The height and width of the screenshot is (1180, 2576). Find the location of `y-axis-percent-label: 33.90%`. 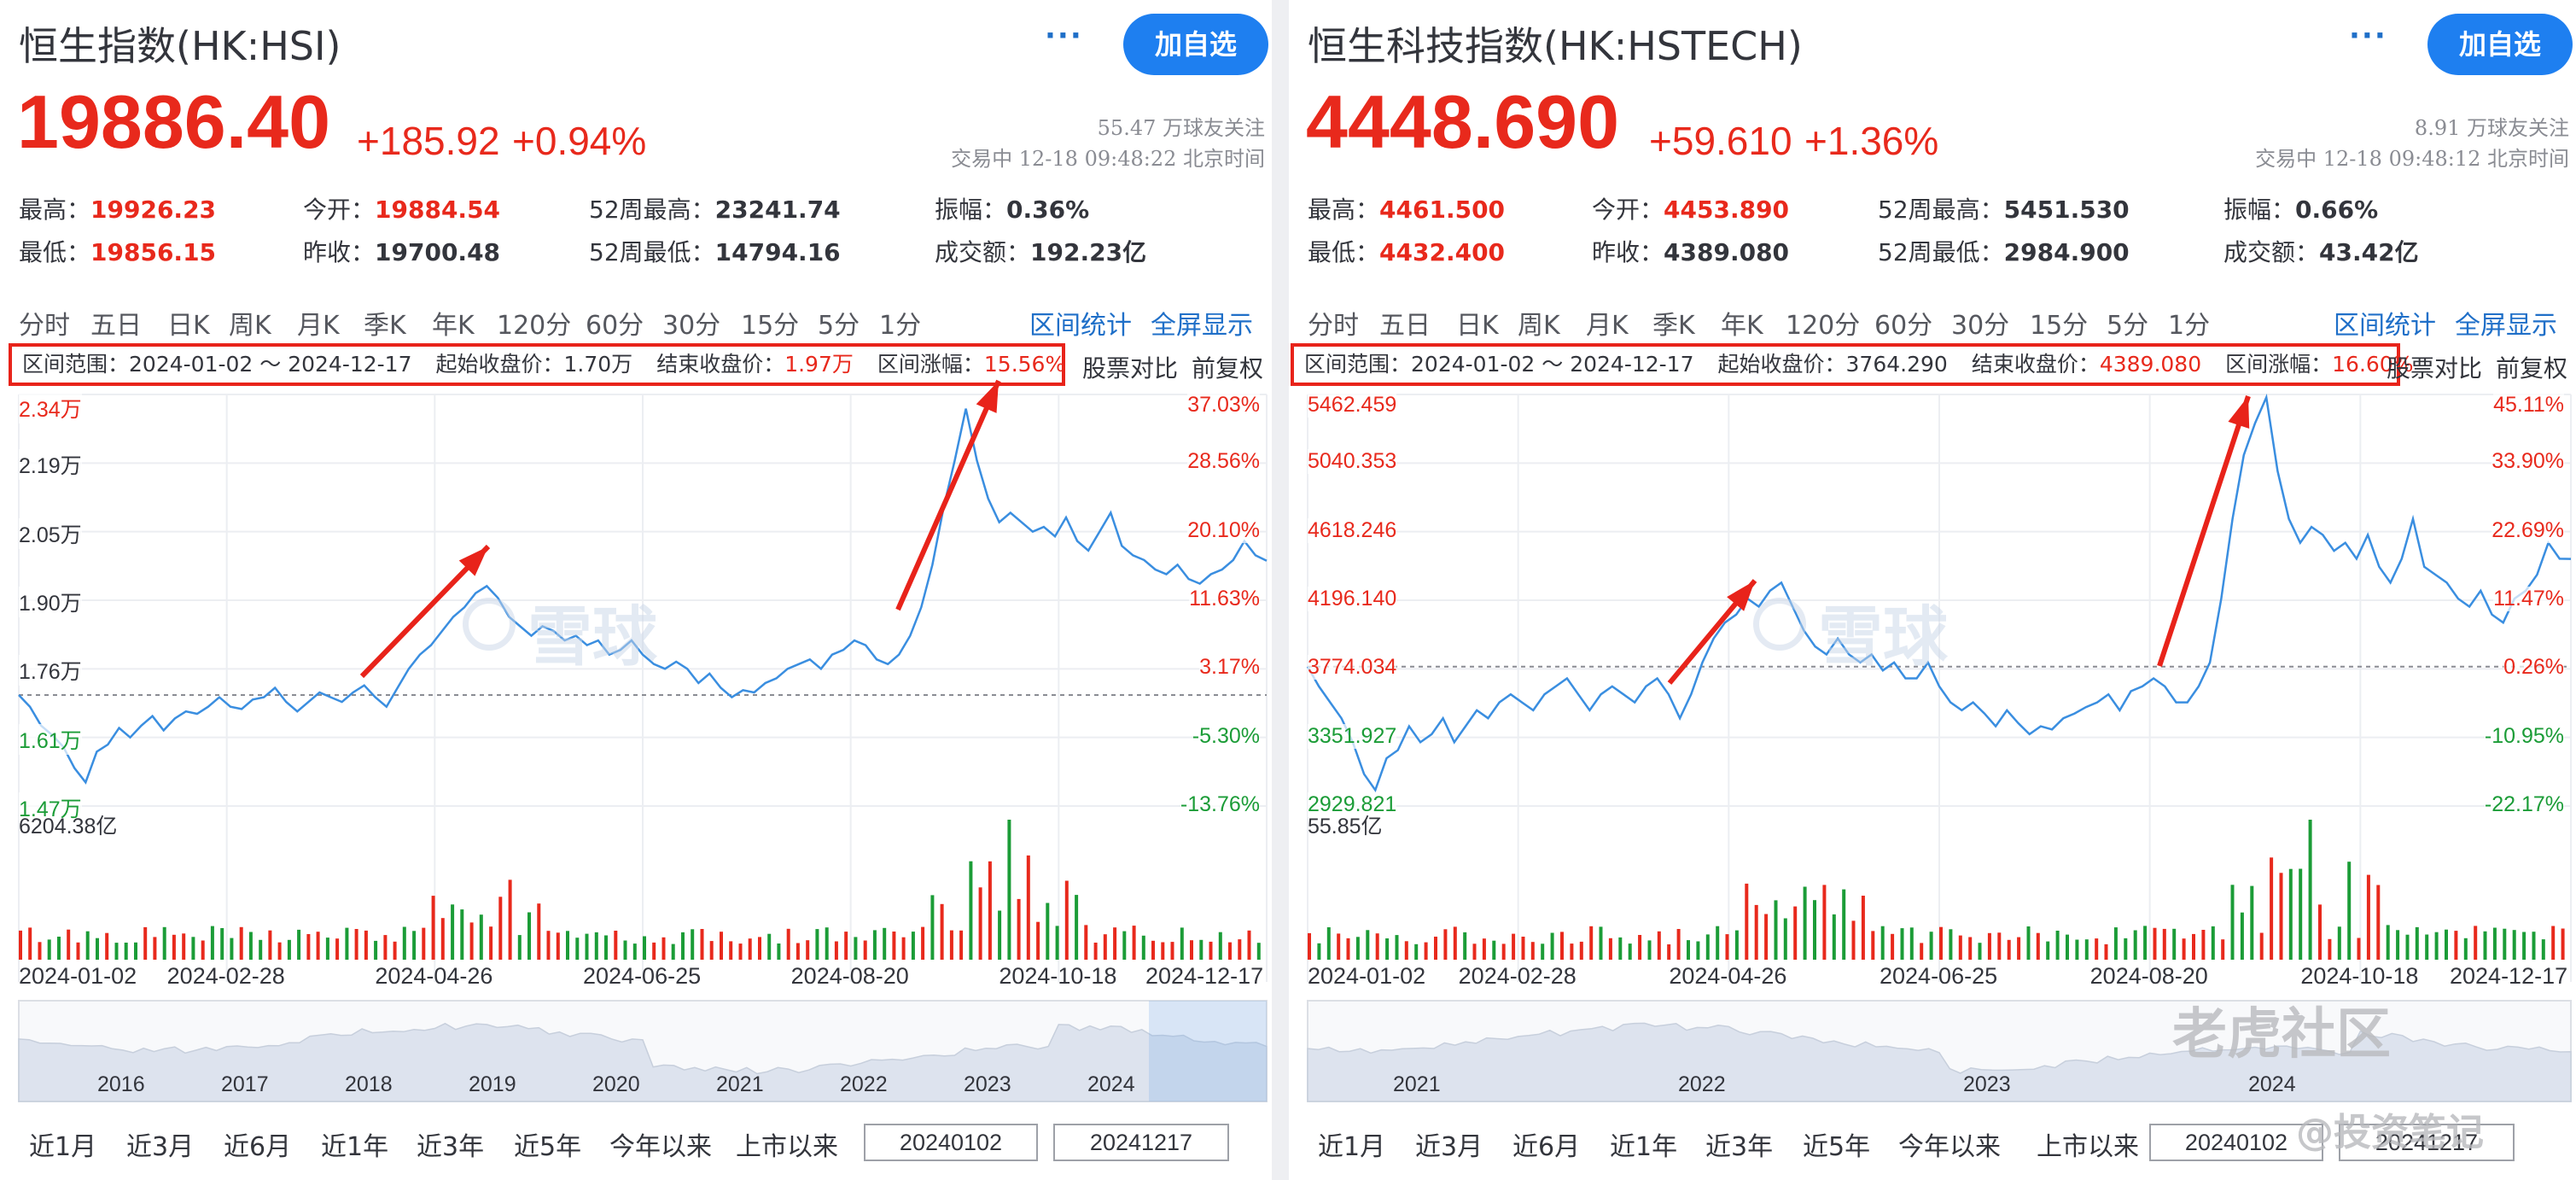

y-axis-percent-label: 33.90% is located at coordinates (2527, 462).